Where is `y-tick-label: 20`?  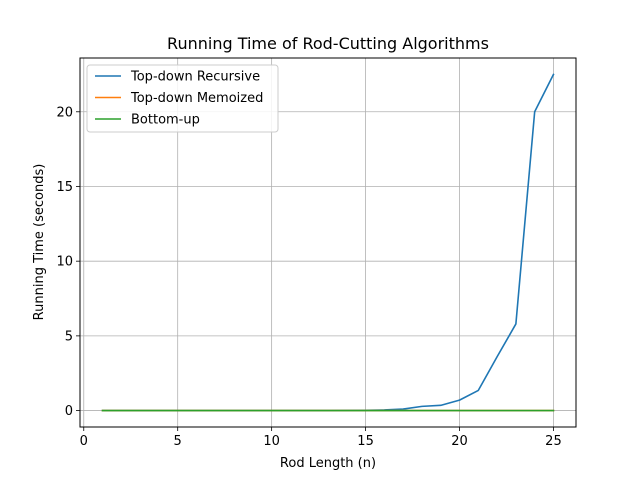
y-tick-label: 20 is located at coordinates (64, 112).